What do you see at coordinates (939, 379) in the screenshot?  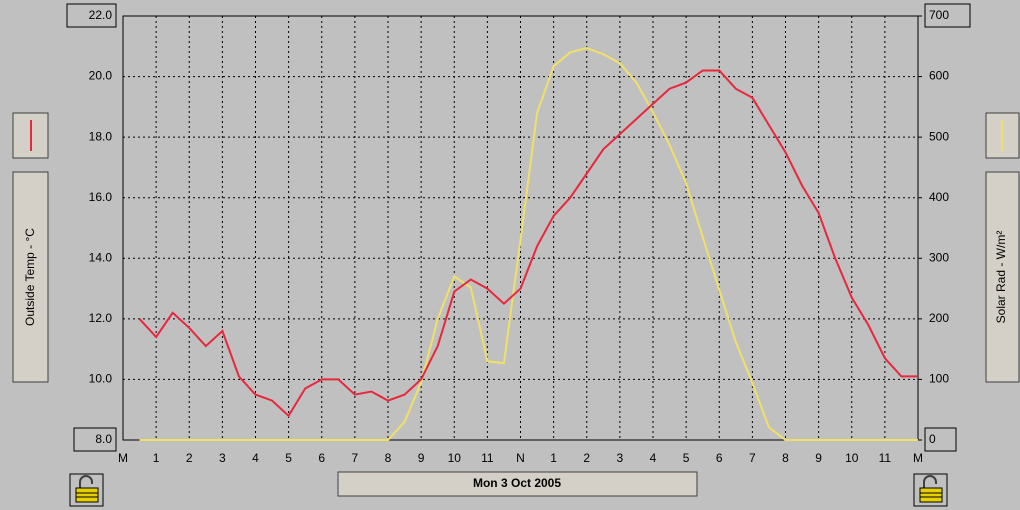 I see `y2-tick-label: 100` at bounding box center [939, 379].